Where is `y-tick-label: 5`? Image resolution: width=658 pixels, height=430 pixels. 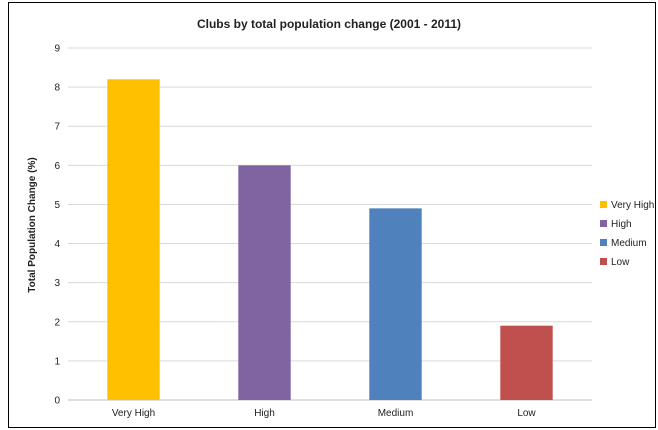
y-tick-label: 5 is located at coordinates (57, 205).